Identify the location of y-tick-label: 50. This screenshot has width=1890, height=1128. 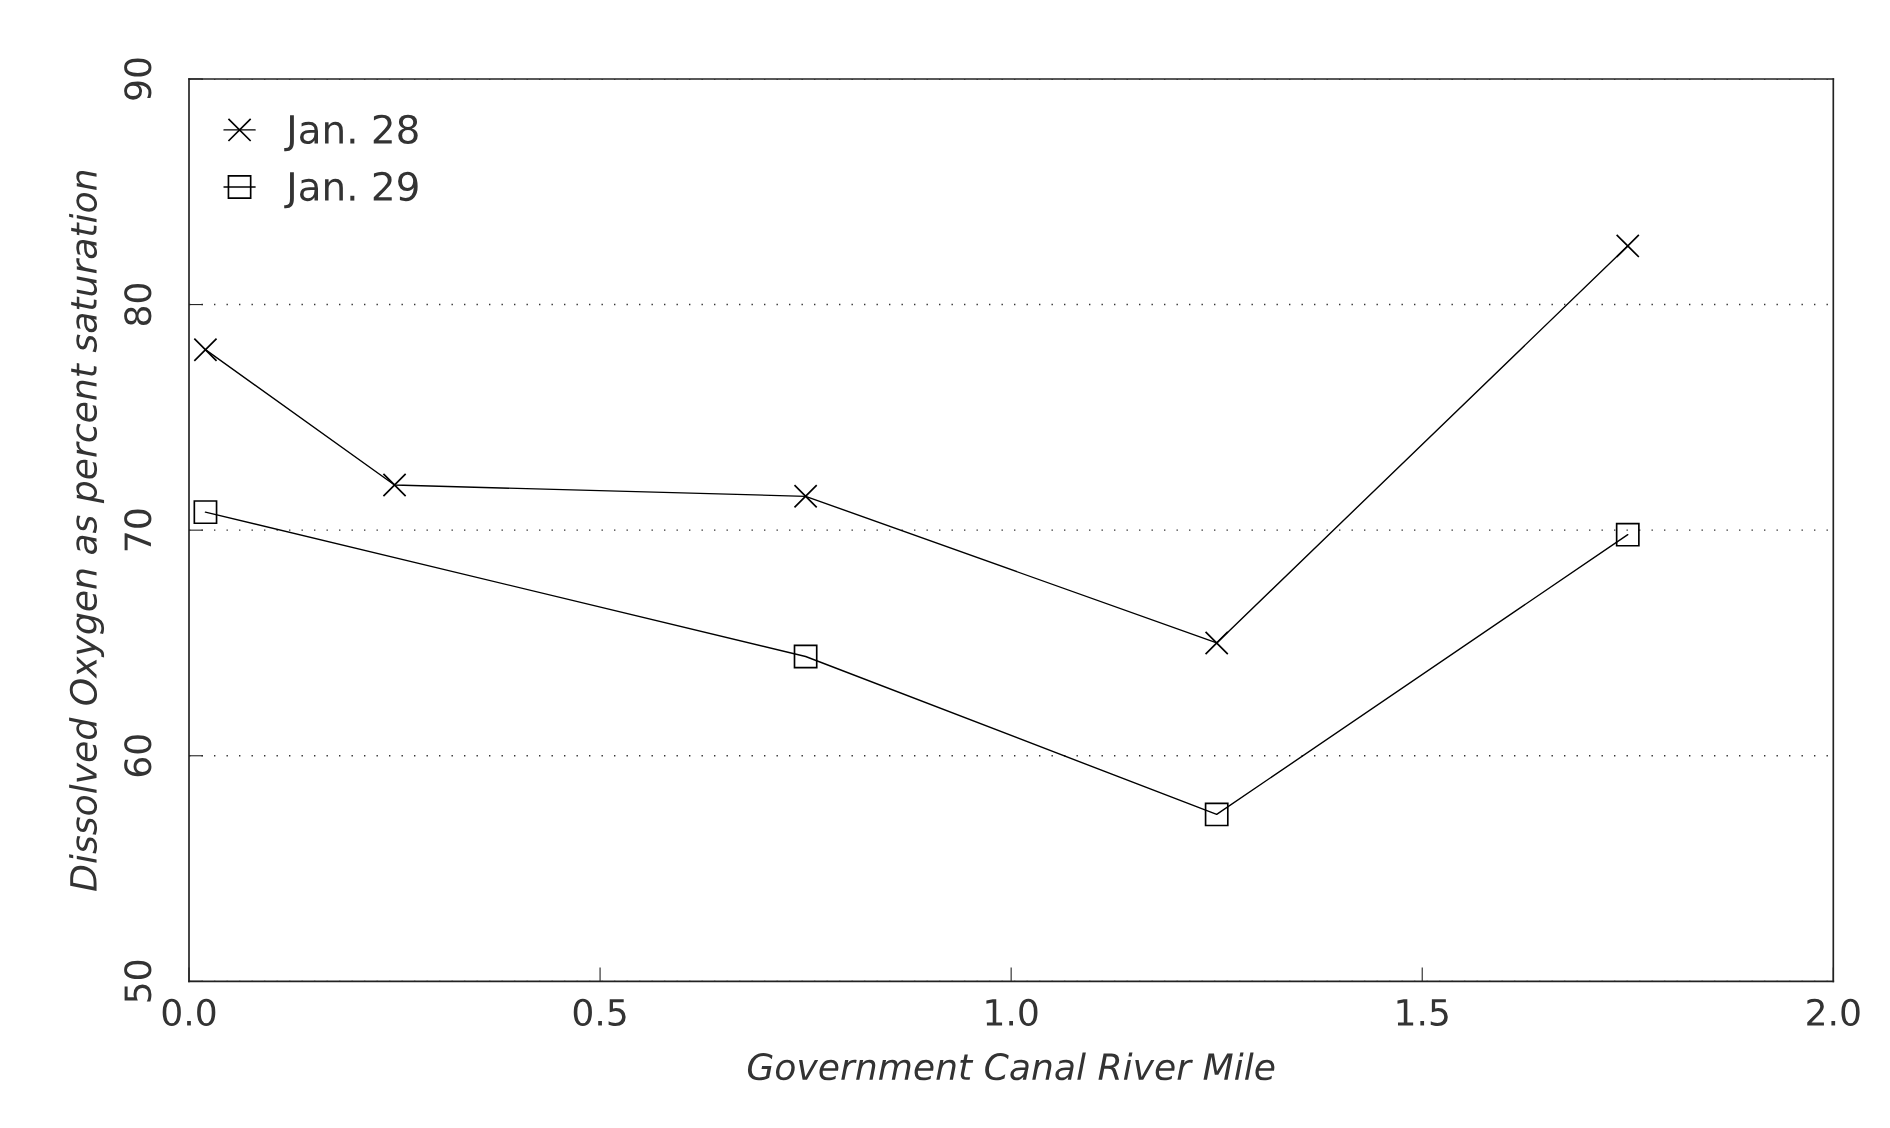
(138, 981).